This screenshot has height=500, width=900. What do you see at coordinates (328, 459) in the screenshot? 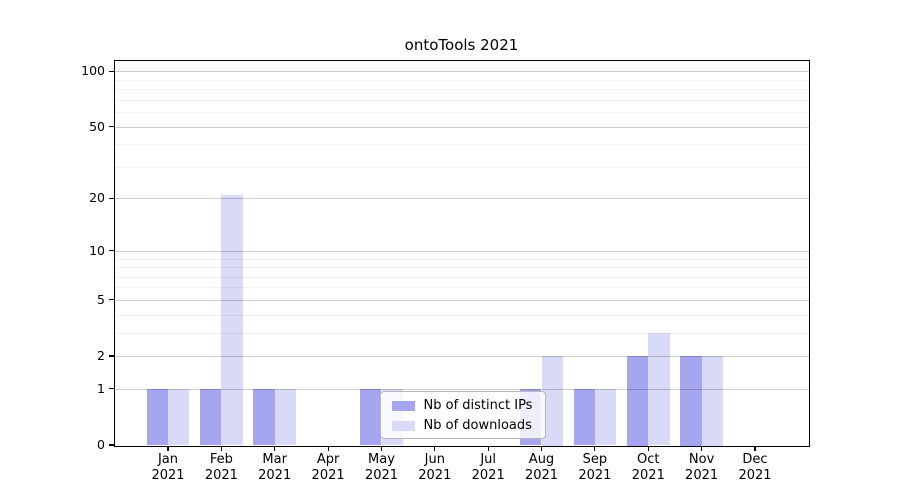
I see `x-tick-month: Apr` at bounding box center [328, 459].